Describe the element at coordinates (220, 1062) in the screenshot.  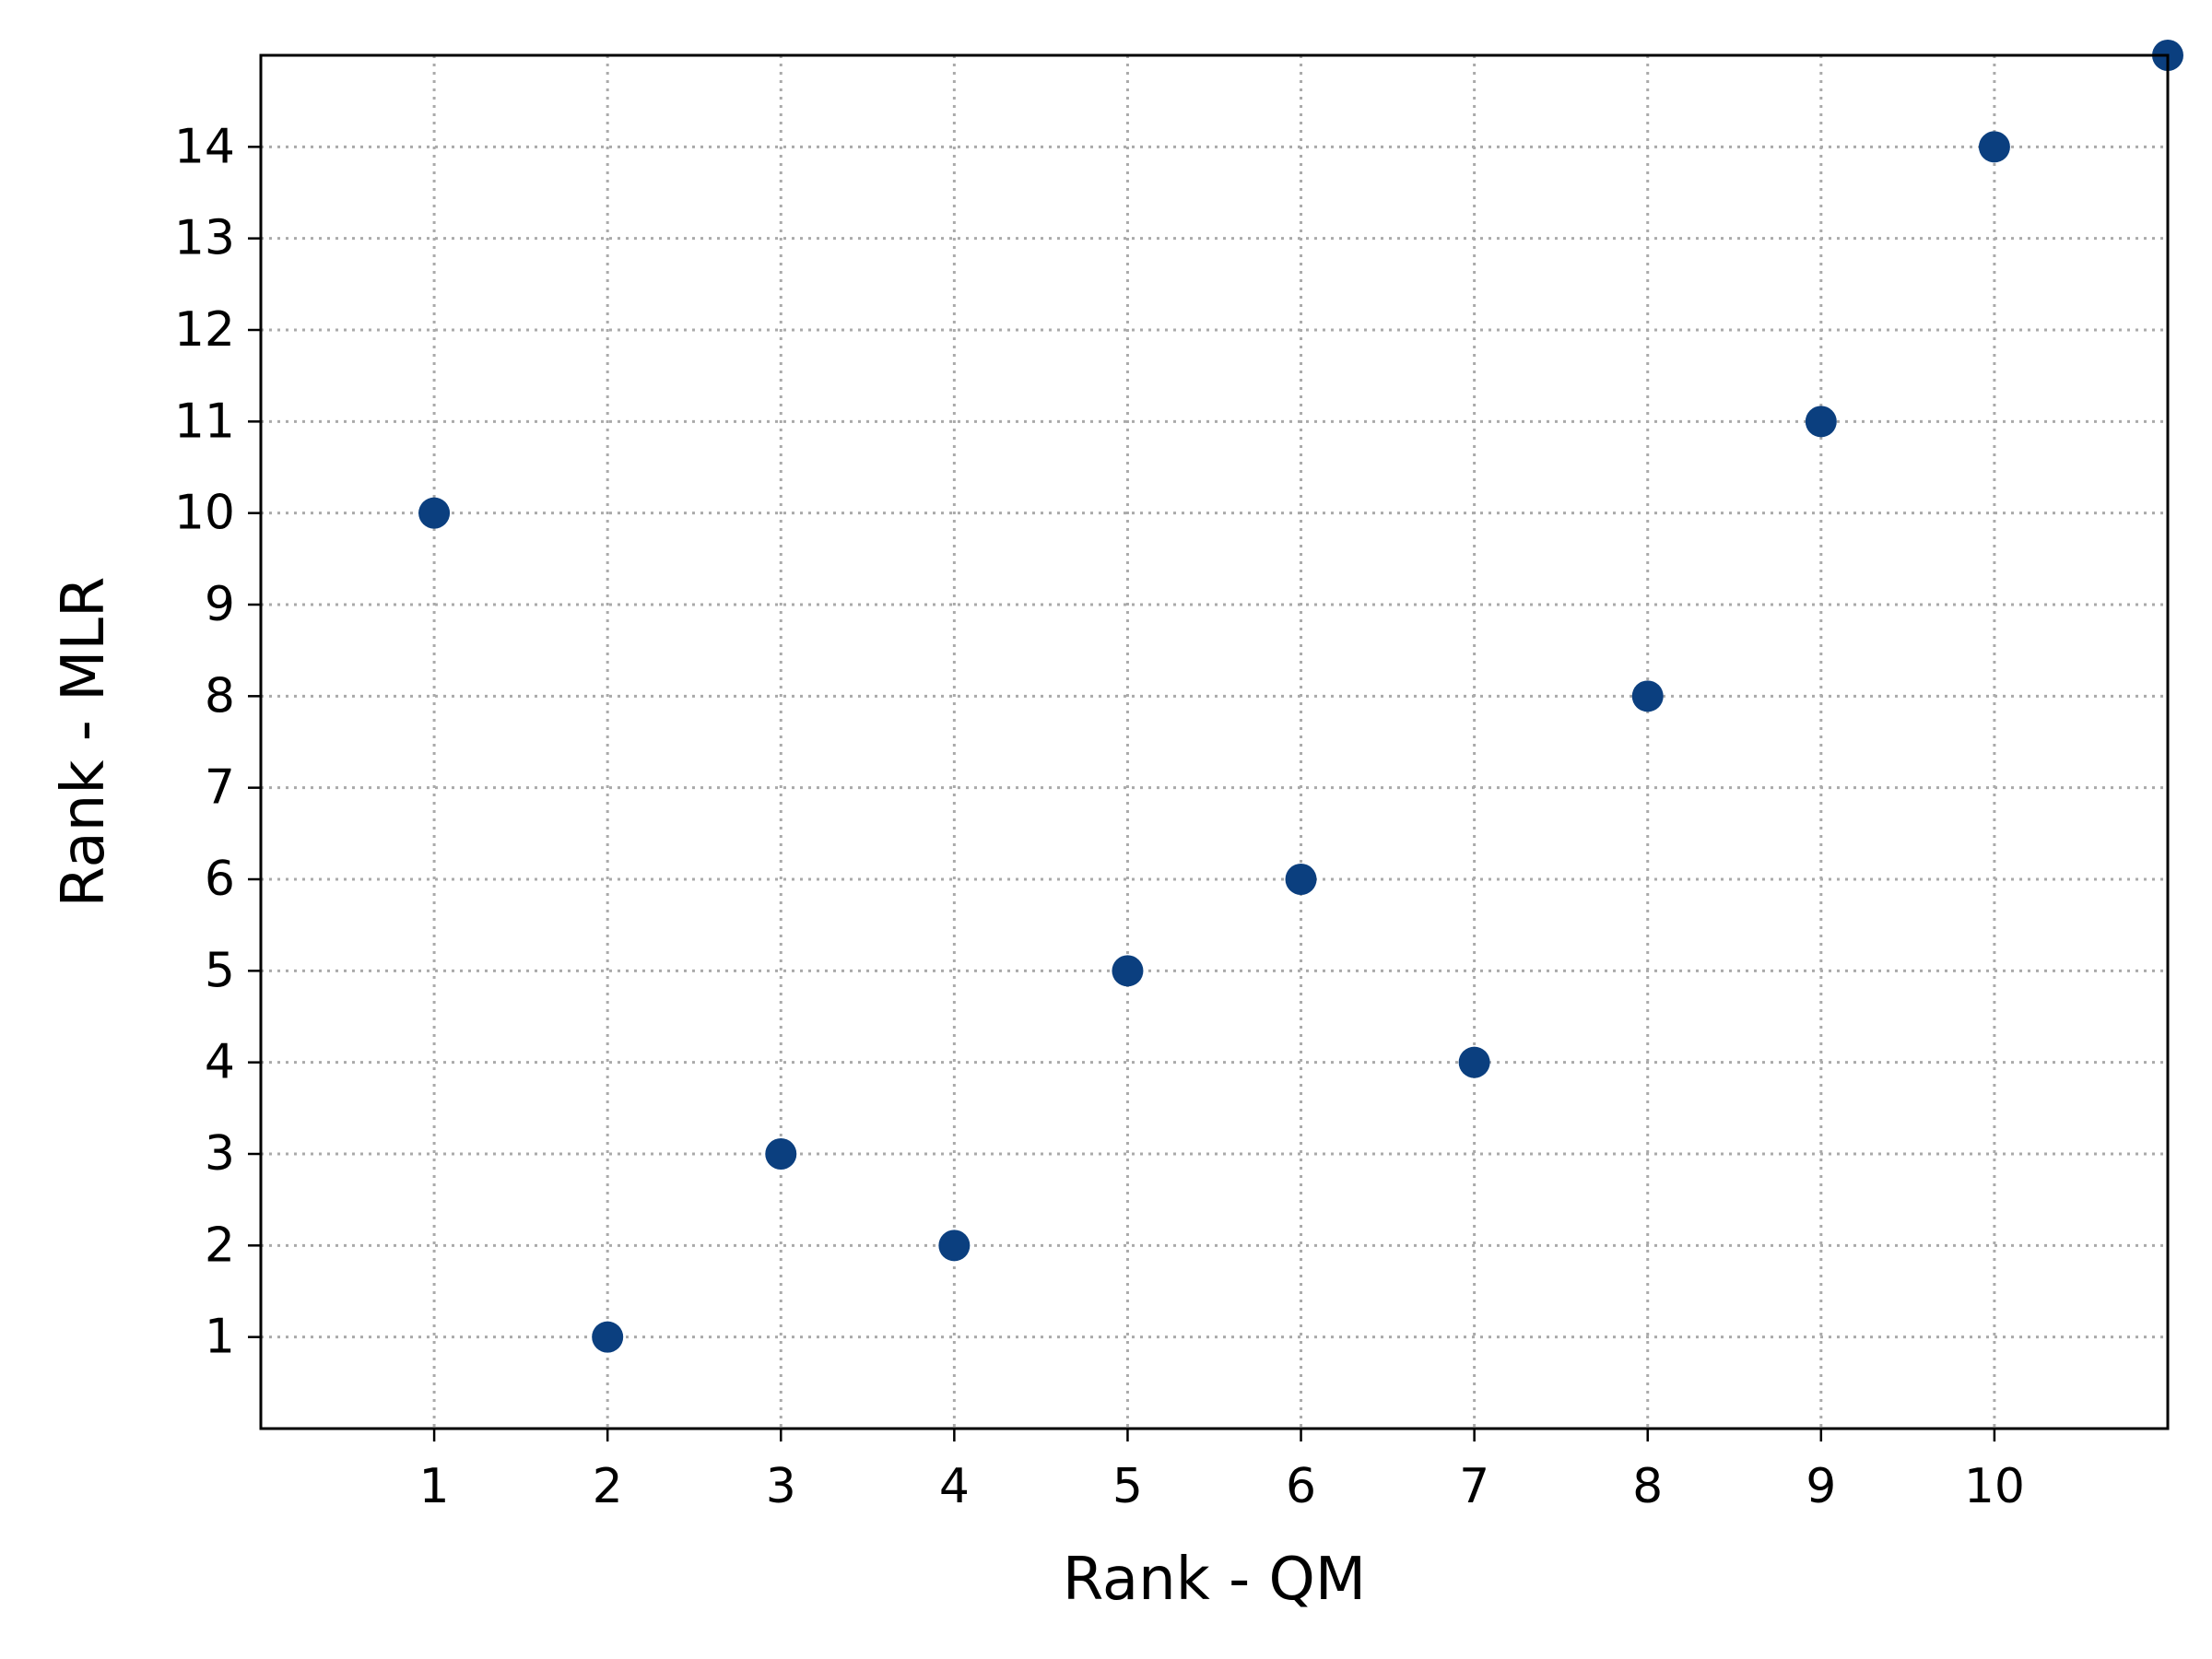
I see `y-tick-label: 4` at that location.